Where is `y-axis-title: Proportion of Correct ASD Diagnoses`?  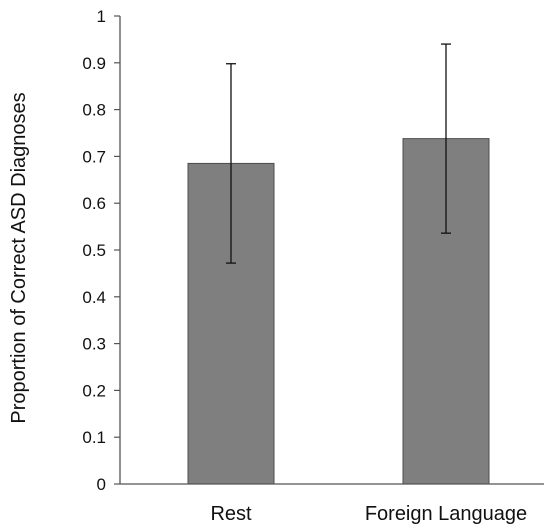
y-axis-title: Proportion of Correct ASD Diagnoses is located at coordinates (19, 257).